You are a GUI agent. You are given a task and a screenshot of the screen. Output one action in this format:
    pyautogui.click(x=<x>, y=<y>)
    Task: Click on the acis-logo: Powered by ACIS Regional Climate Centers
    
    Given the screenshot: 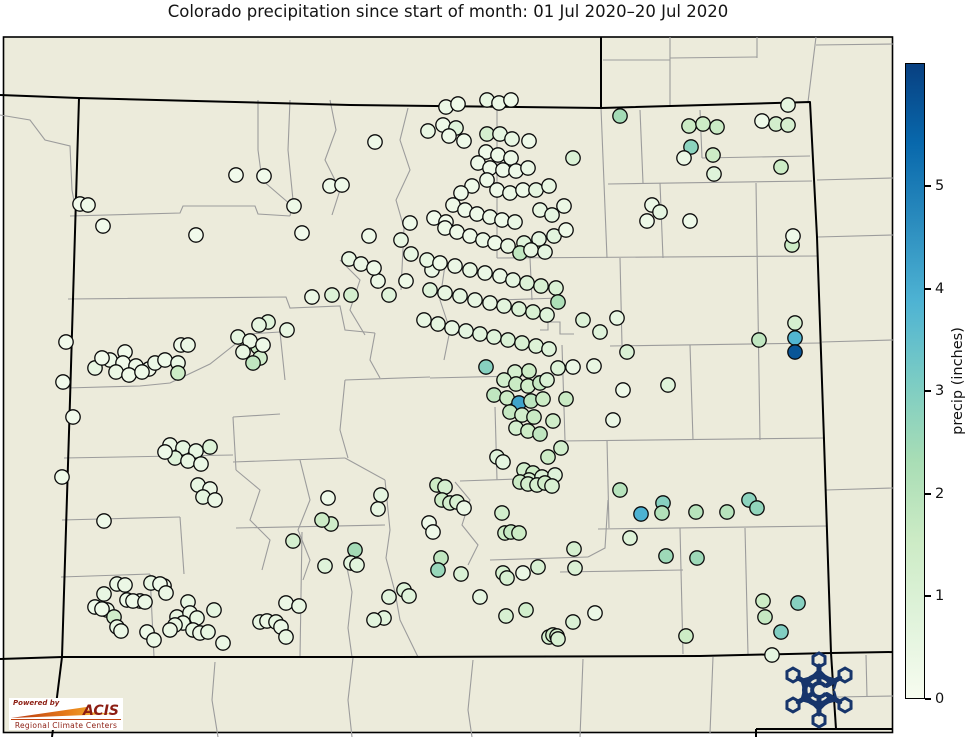 What is the action you would take?
    pyautogui.click(x=66, y=714)
    